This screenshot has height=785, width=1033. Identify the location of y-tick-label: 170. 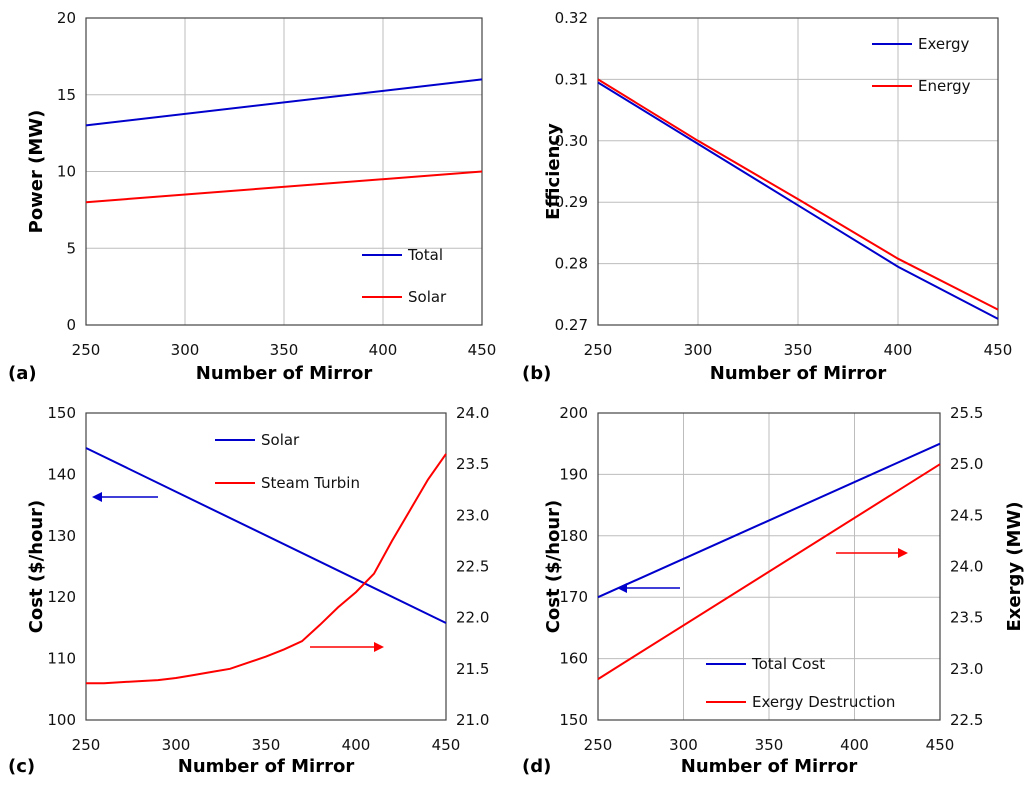
(573, 597).